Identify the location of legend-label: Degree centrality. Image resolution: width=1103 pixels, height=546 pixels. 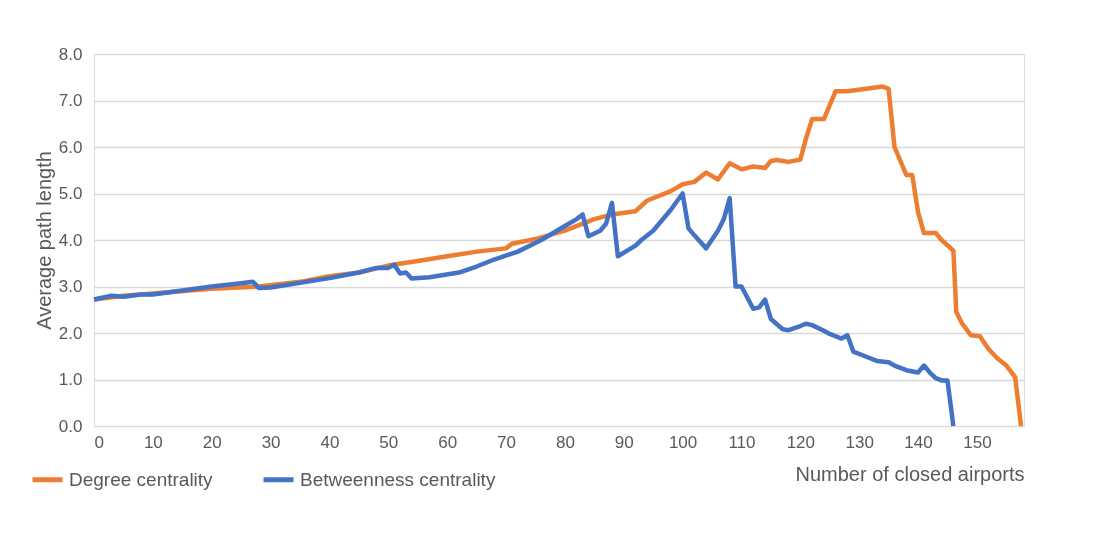
(141, 479).